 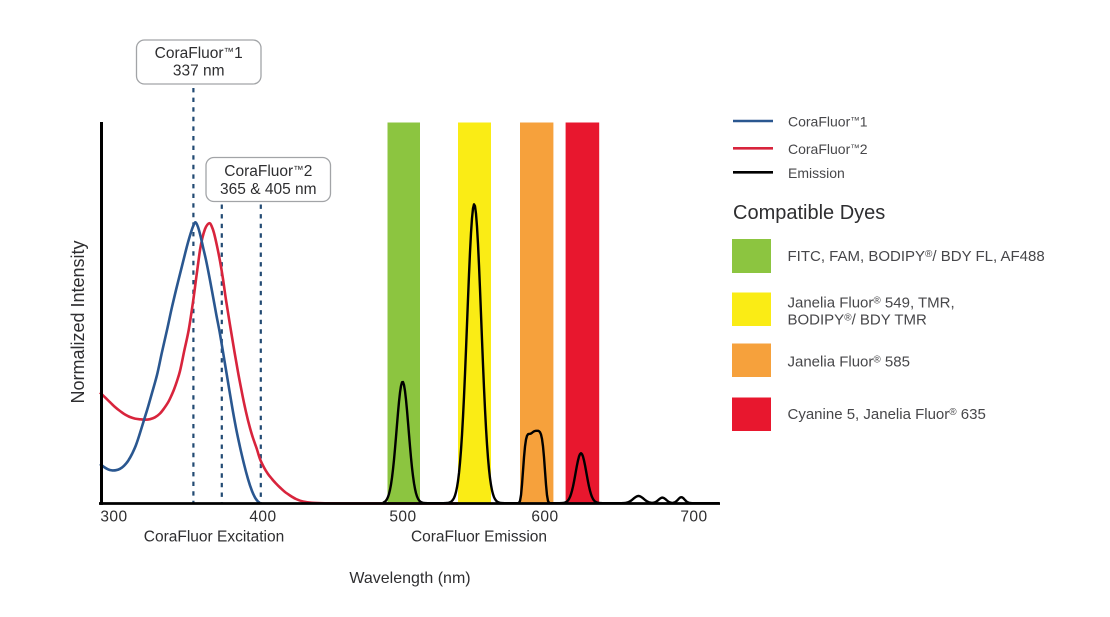 I want to click on svg-text: CoraFluor Emission, so click(x=479, y=537).